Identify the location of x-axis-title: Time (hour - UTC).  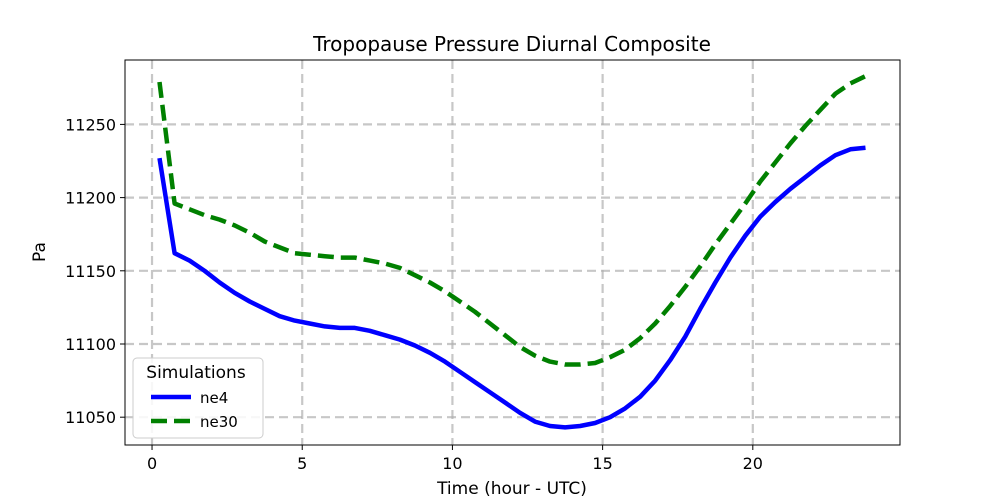
(511, 489).